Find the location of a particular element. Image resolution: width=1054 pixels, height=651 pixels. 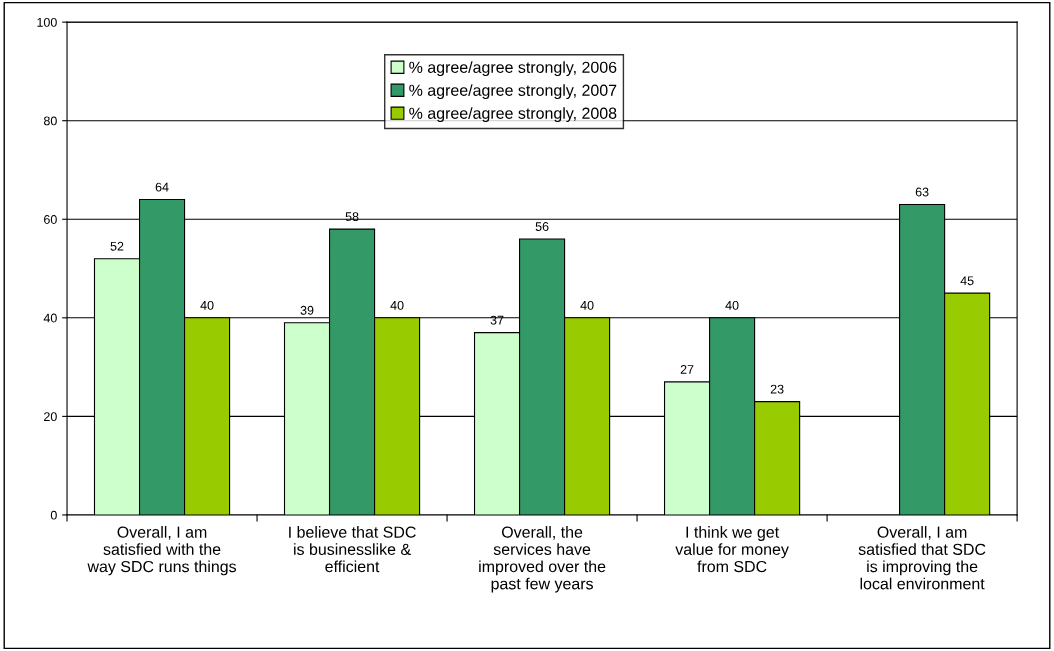

data-label: 45 is located at coordinates (967, 281).